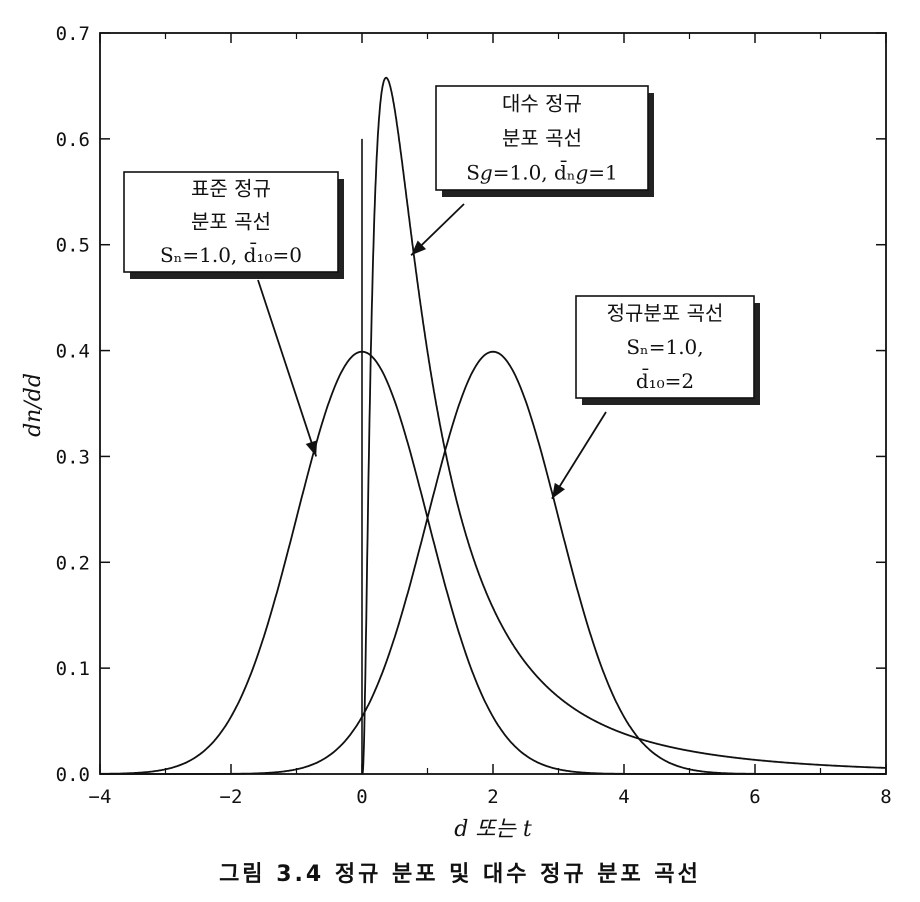 The width and height of the screenshot is (920, 902). Describe the element at coordinates (231, 254) in the screenshot. I see `callout-text-standard: Sₙ=1.0, d̄₁₀=0` at that location.